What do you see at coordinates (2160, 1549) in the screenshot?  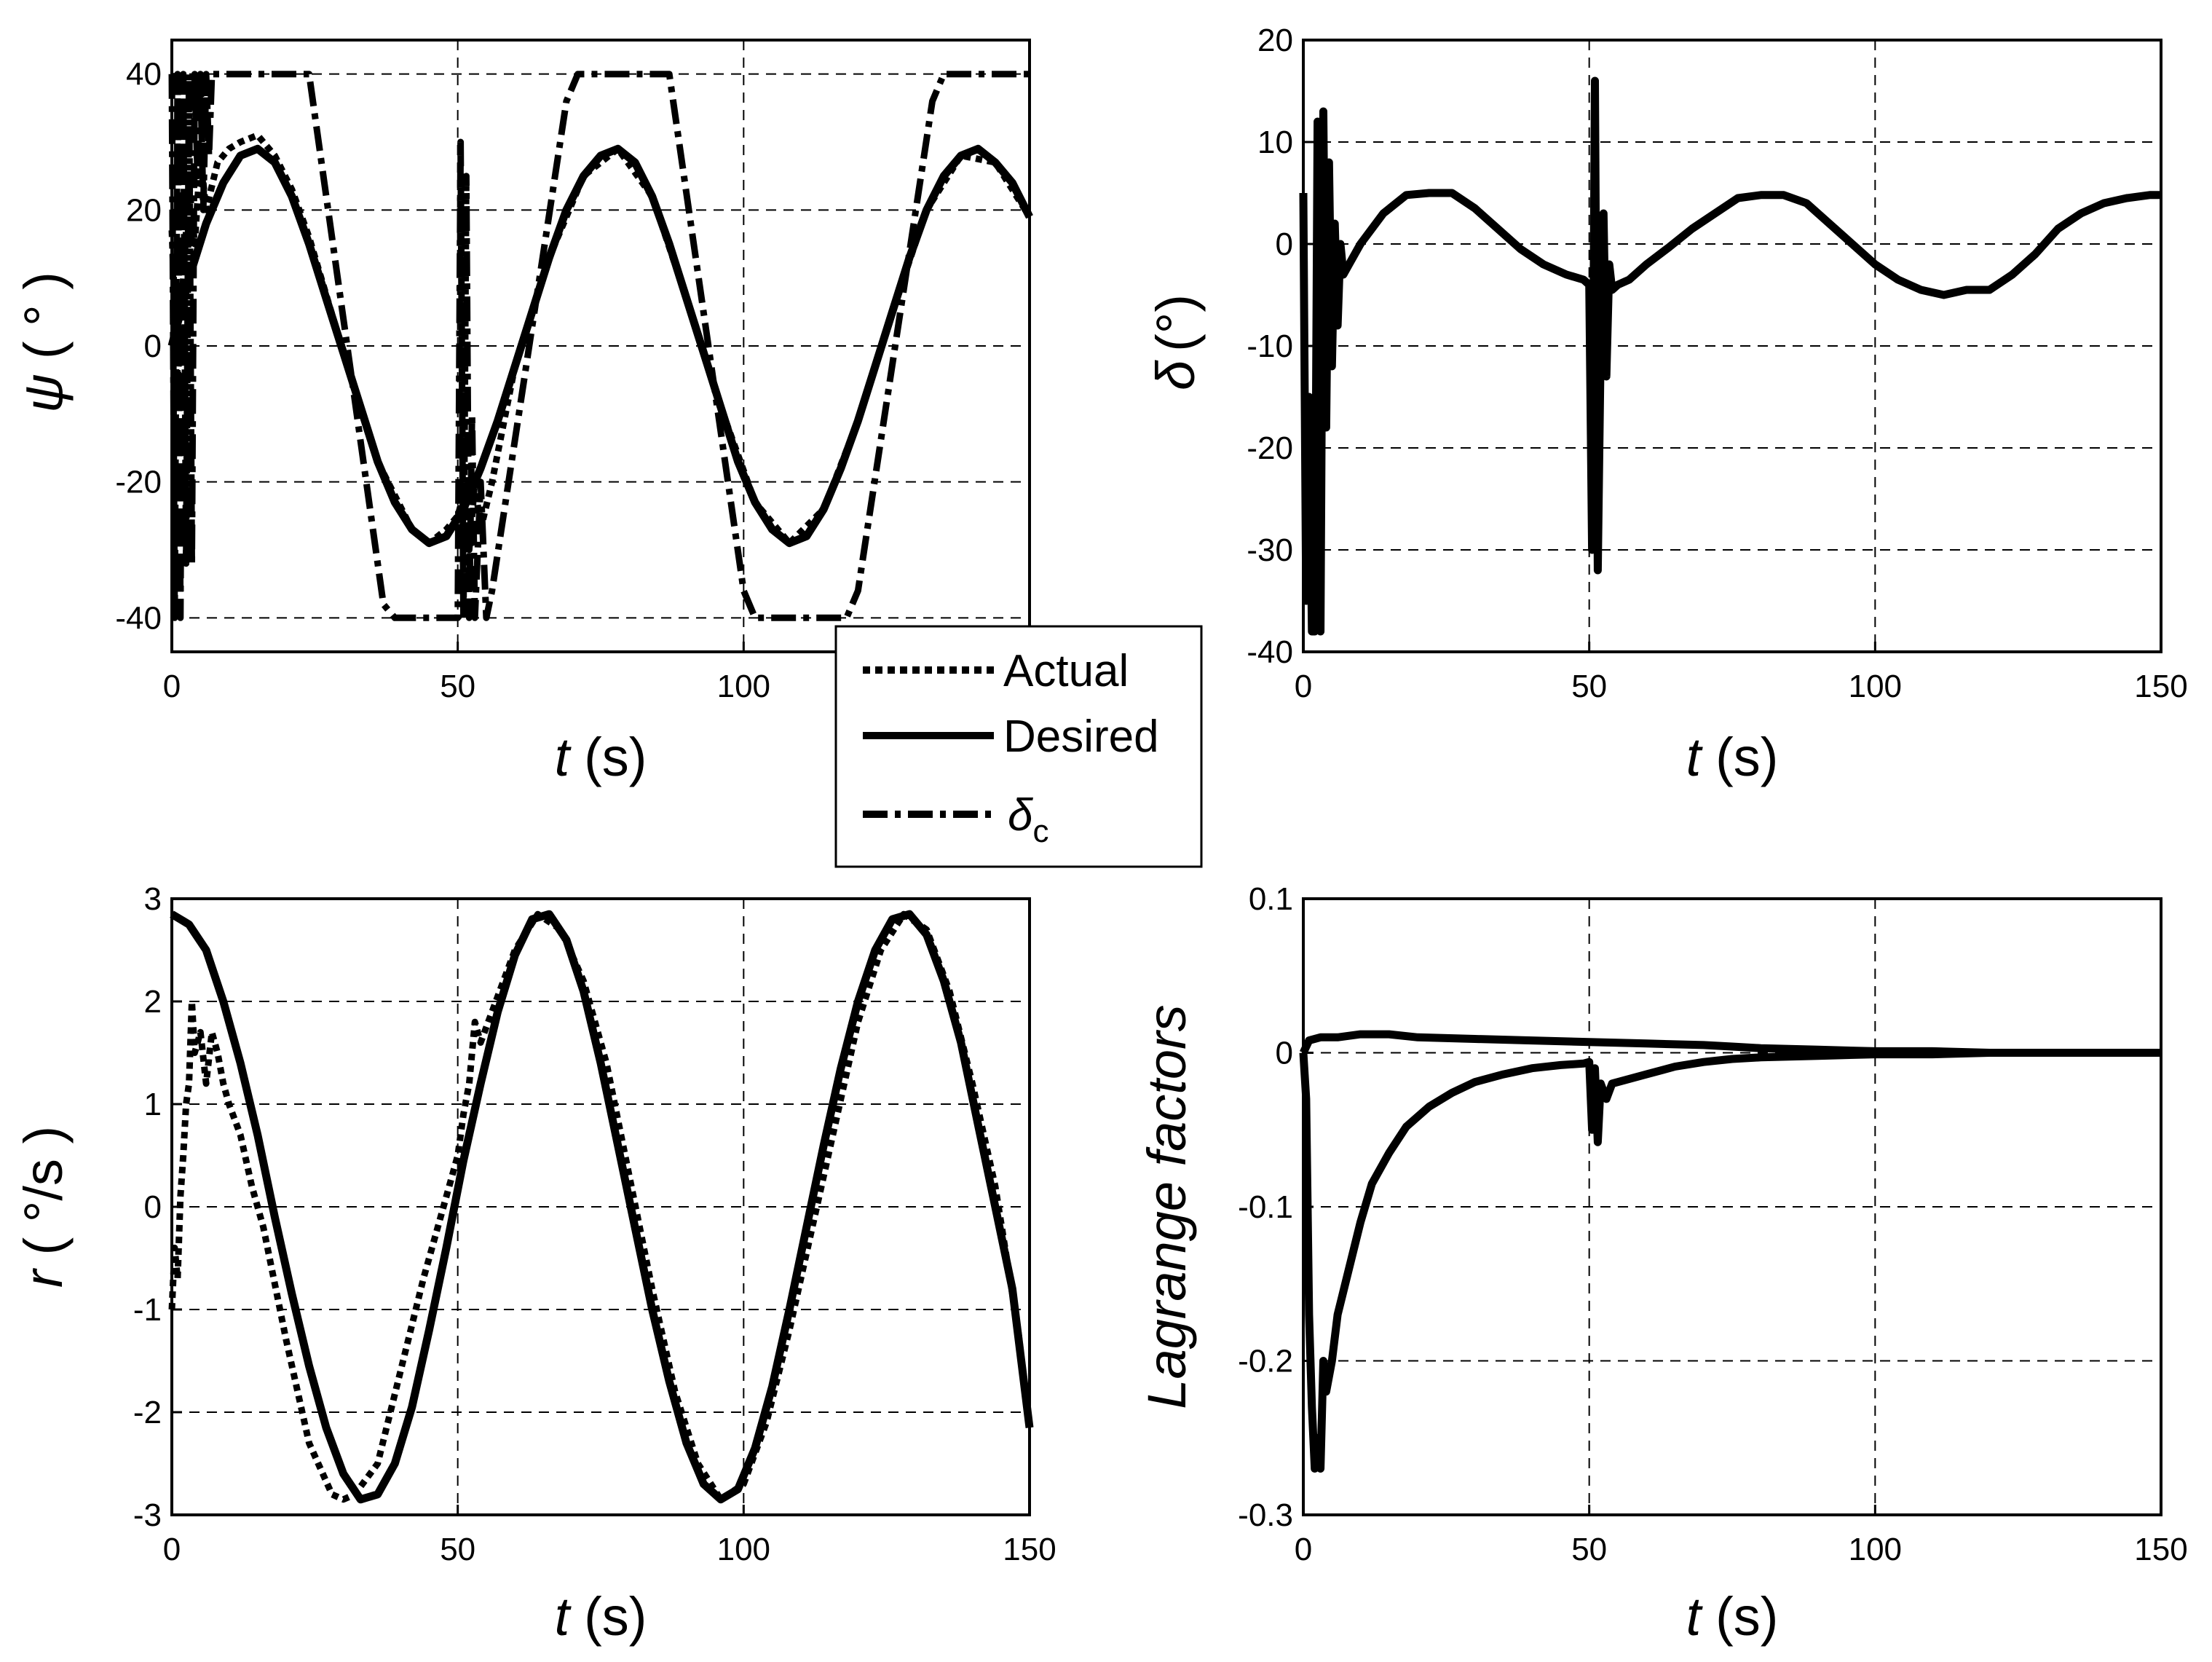 I see `lagrange-xtick-label: 150` at bounding box center [2160, 1549].